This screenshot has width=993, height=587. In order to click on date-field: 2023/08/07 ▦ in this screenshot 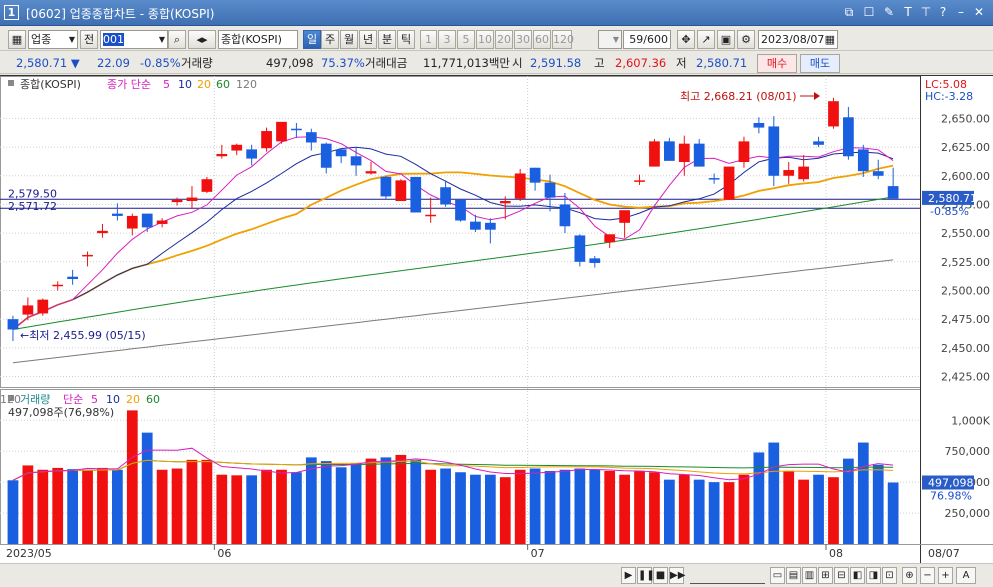, I will do `click(798, 39)`.